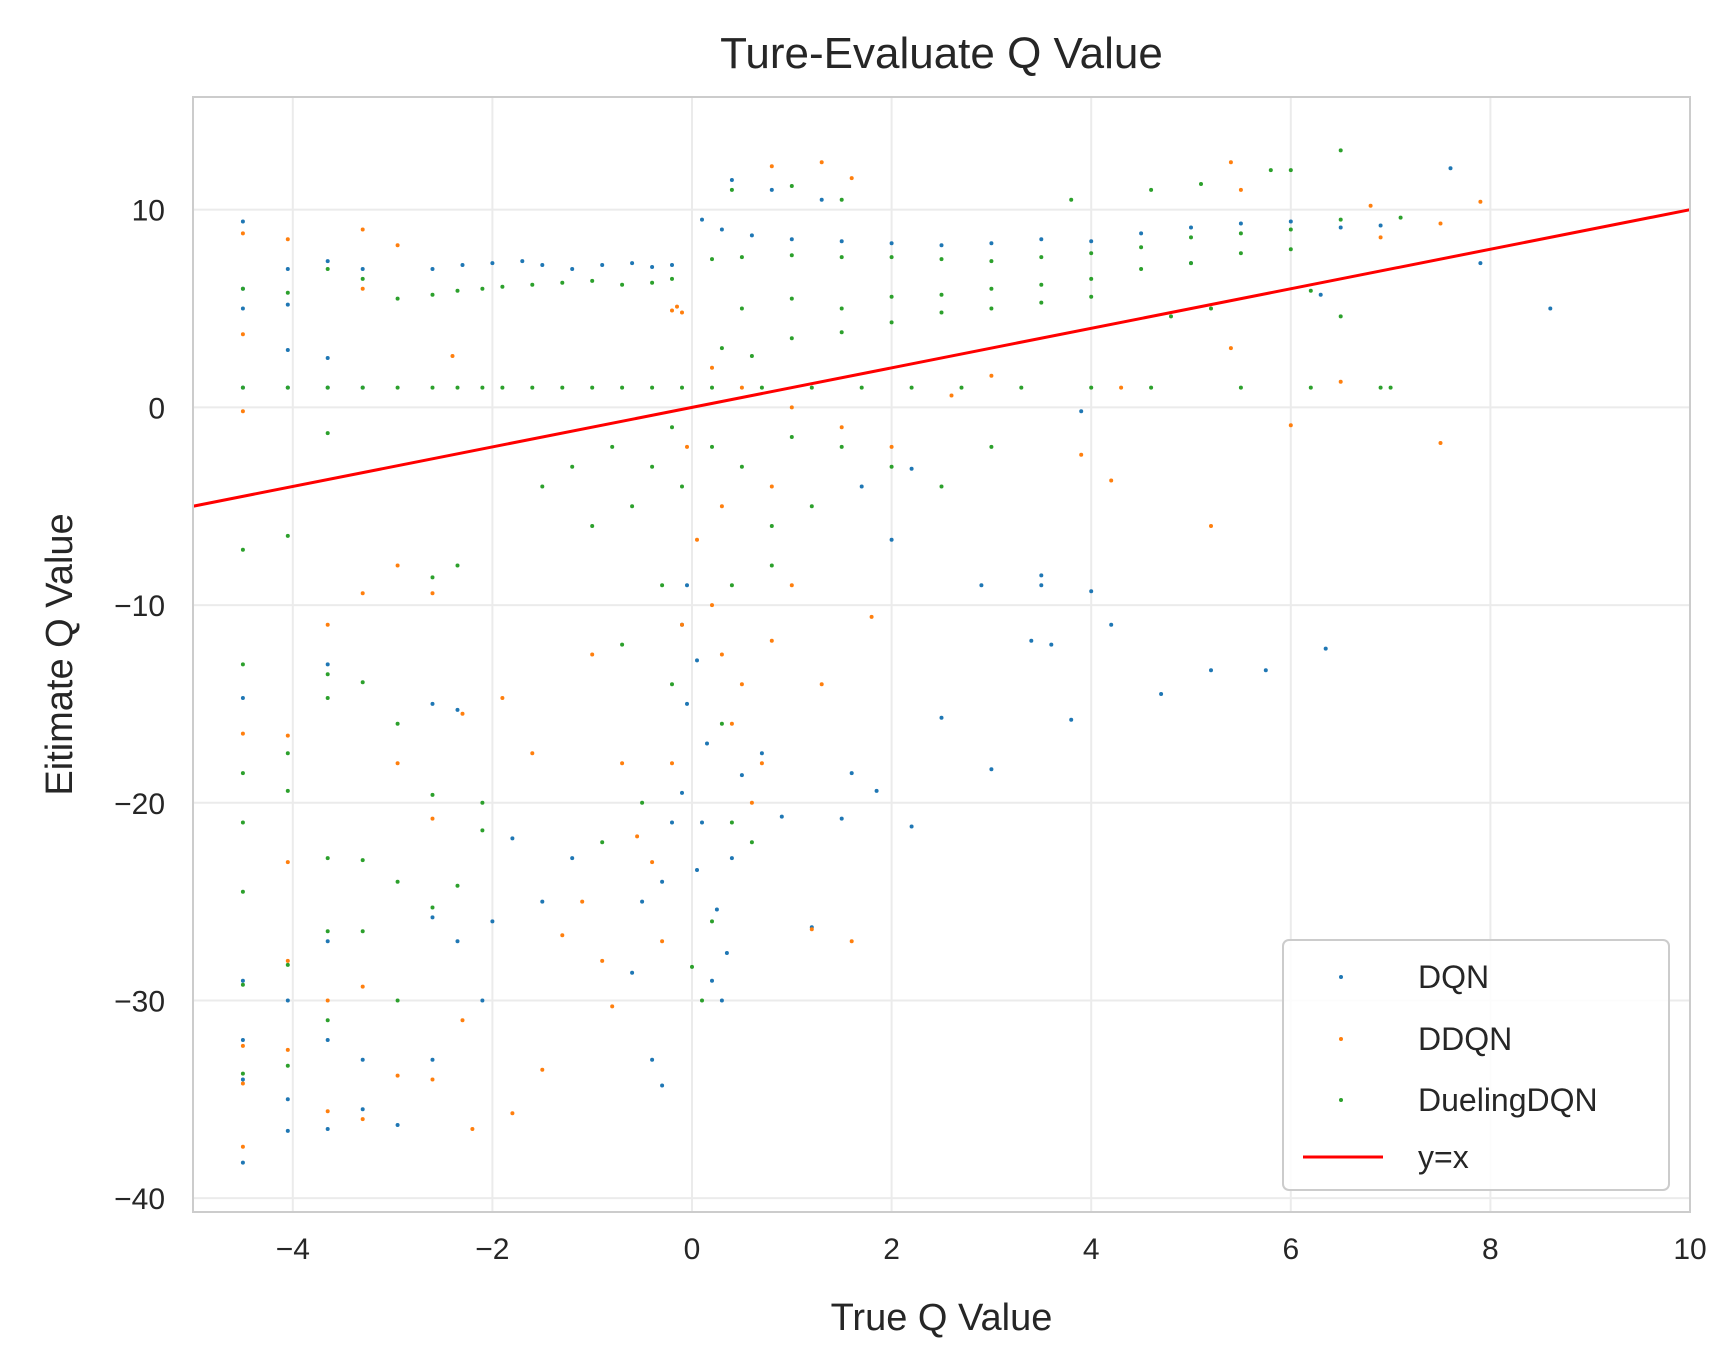 This screenshot has width=1733, height=1370. Describe the element at coordinates (139, 804) in the screenshot. I see `y-tick-label: −20` at that location.